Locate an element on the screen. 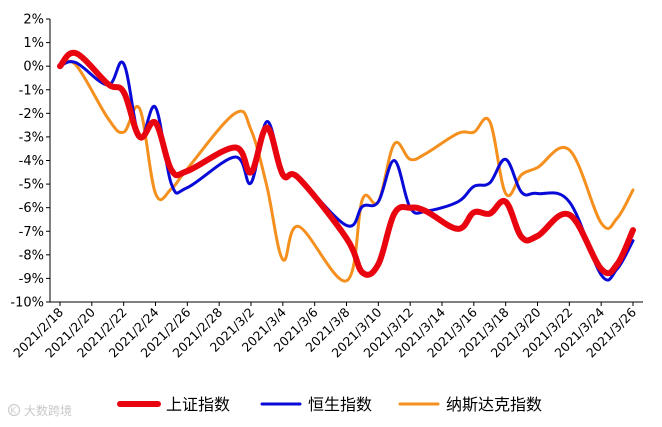  watermark-logo-icon: K is located at coordinates (14, 410).